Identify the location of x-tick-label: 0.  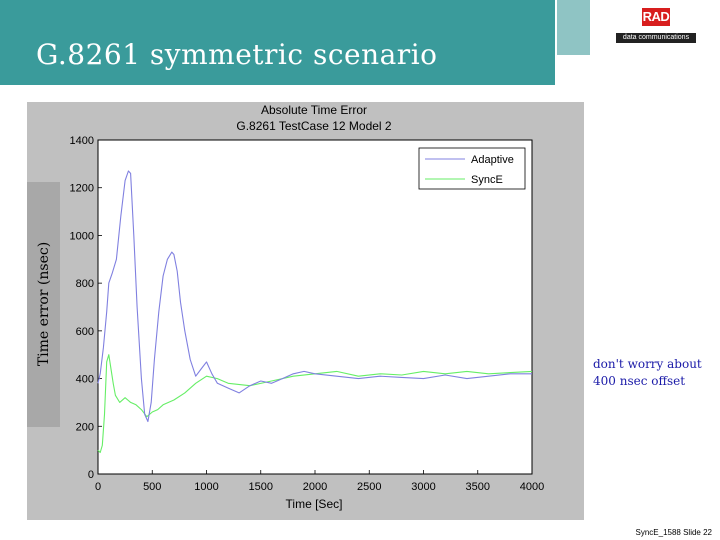
(98, 487).